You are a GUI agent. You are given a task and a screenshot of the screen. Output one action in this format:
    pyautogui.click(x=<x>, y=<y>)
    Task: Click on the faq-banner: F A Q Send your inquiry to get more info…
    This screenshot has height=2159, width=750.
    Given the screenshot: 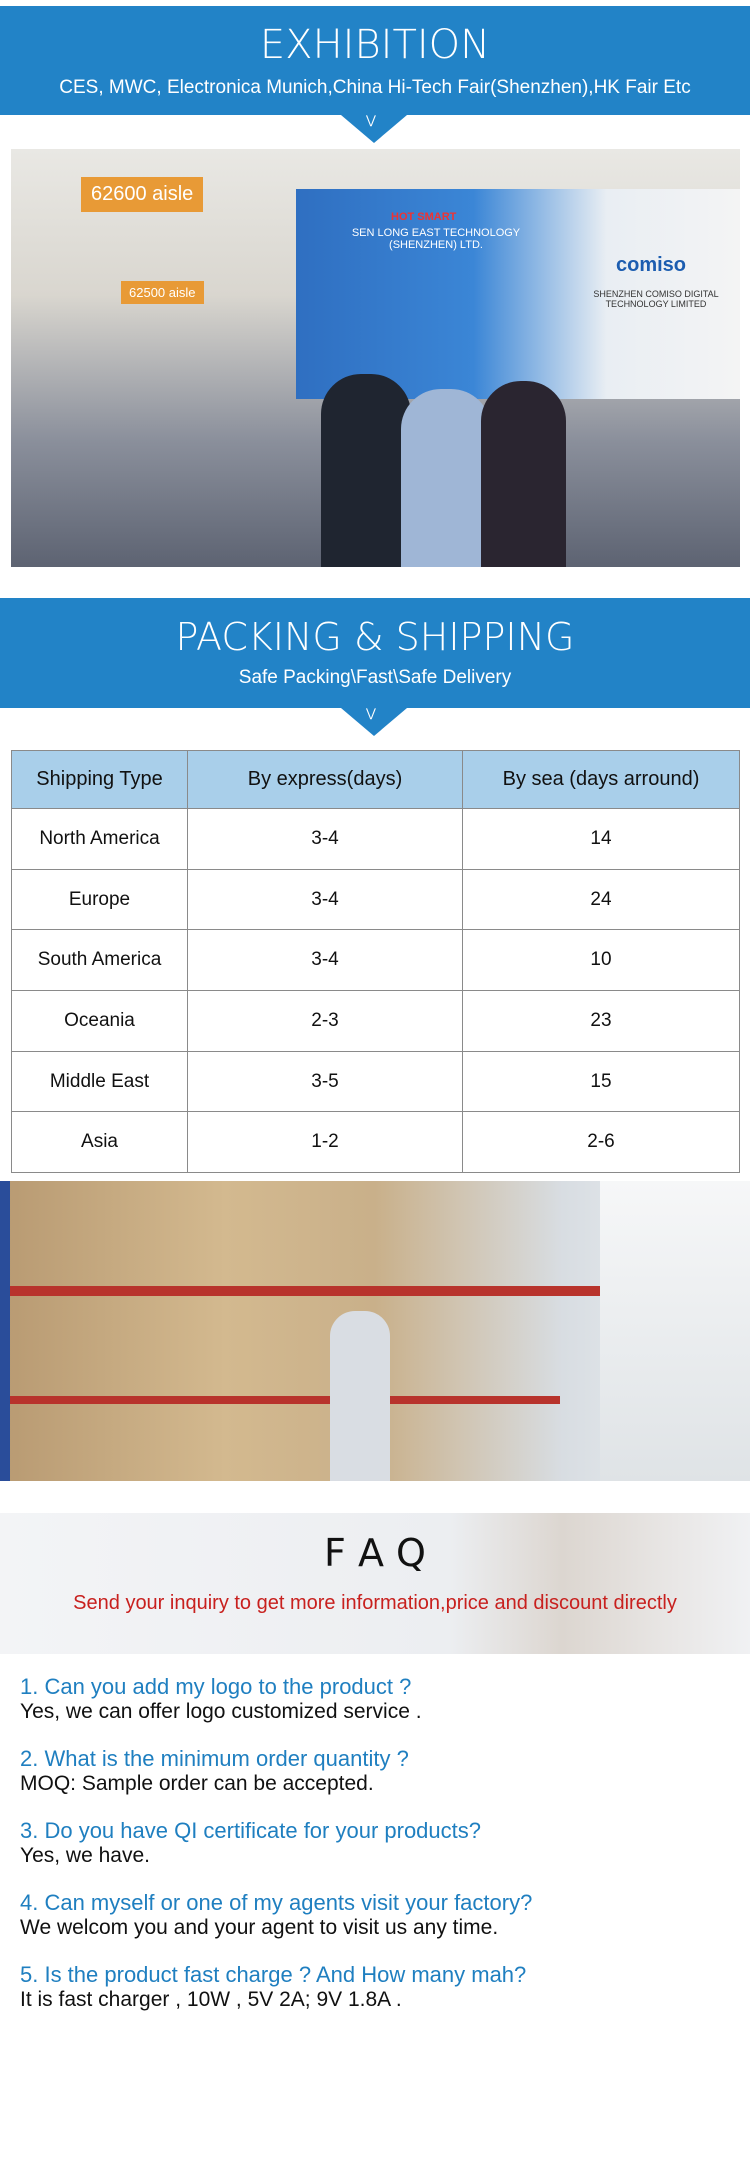 What is the action you would take?
    pyautogui.click(x=375, y=1583)
    